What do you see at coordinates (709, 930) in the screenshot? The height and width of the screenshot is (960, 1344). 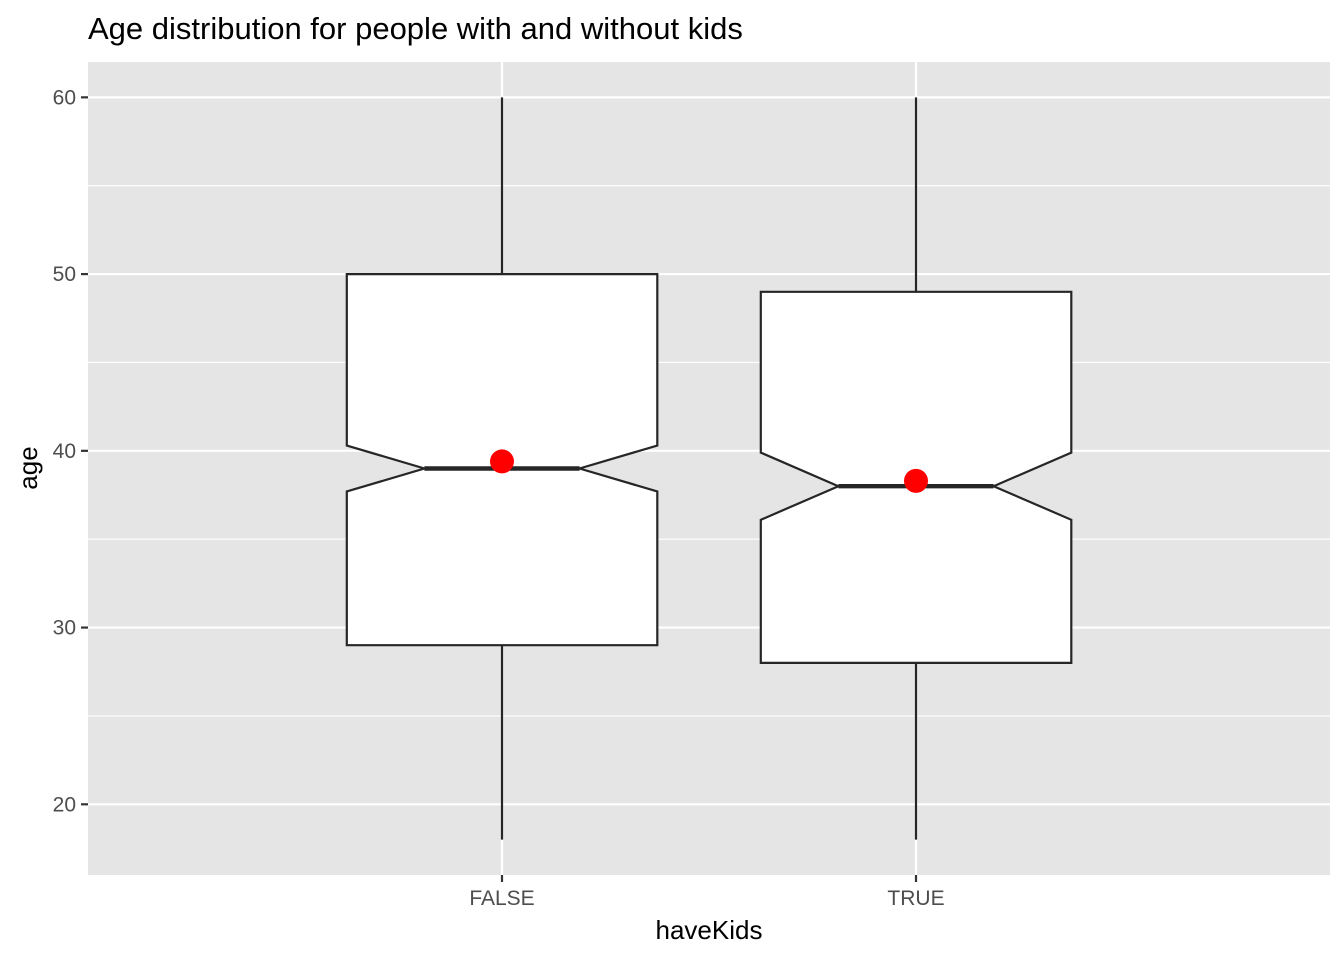 I see `x-axis-title: haveKids` at bounding box center [709, 930].